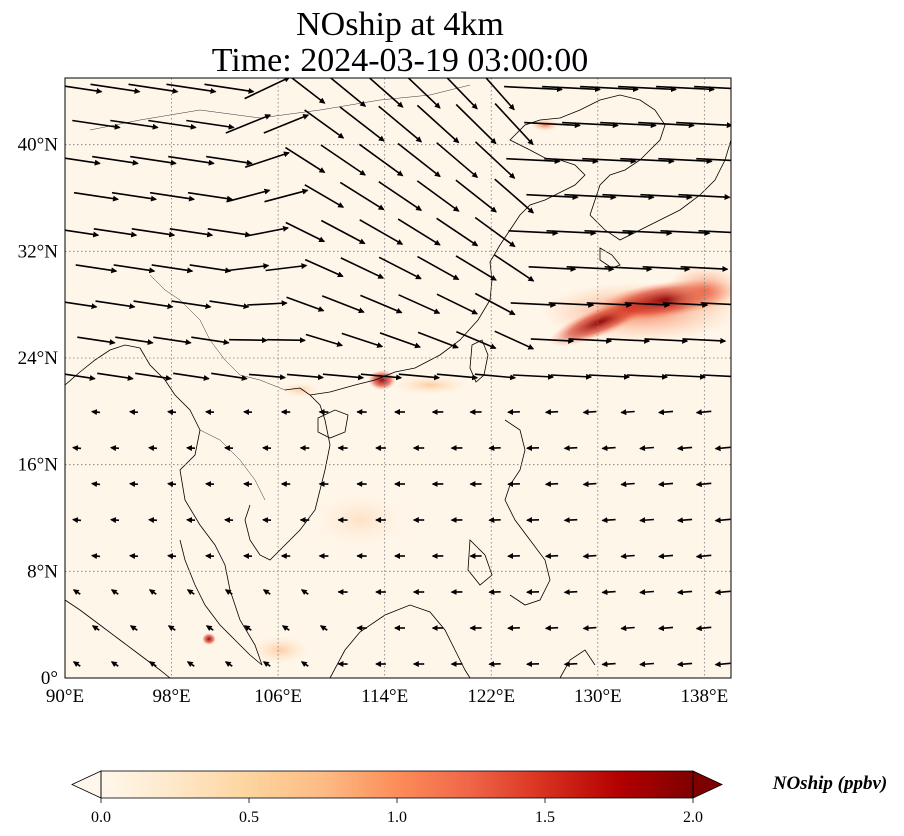  Describe the element at coordinates (118, 638) in the screenshot. I see `coastline-sumatra` at that location.